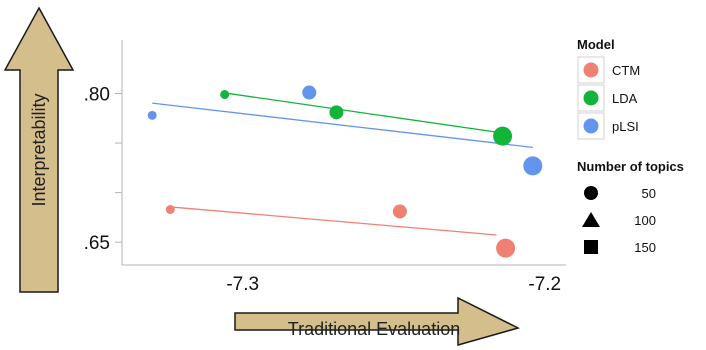 The width and height of the screenshot is (706, 350). I want to click on legend-swatch-ctm, so click(591, 70).